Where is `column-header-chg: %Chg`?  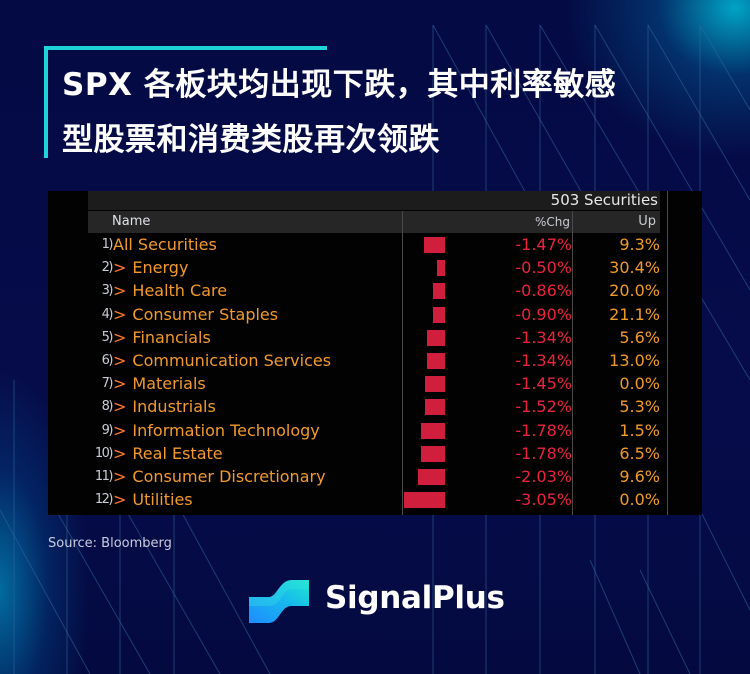 column-header-chg: %Chg is located at coordinates (552, 222).